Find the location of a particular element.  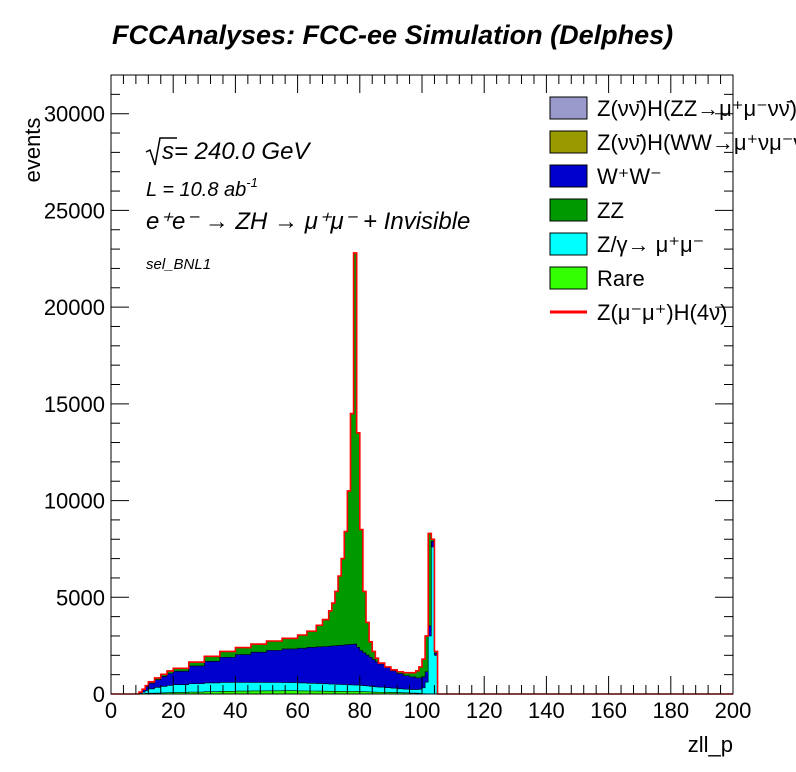

chart-title: FCCAnalyses: FCC-ee Simulation (Delphes) is located at coordinates (393, 35).